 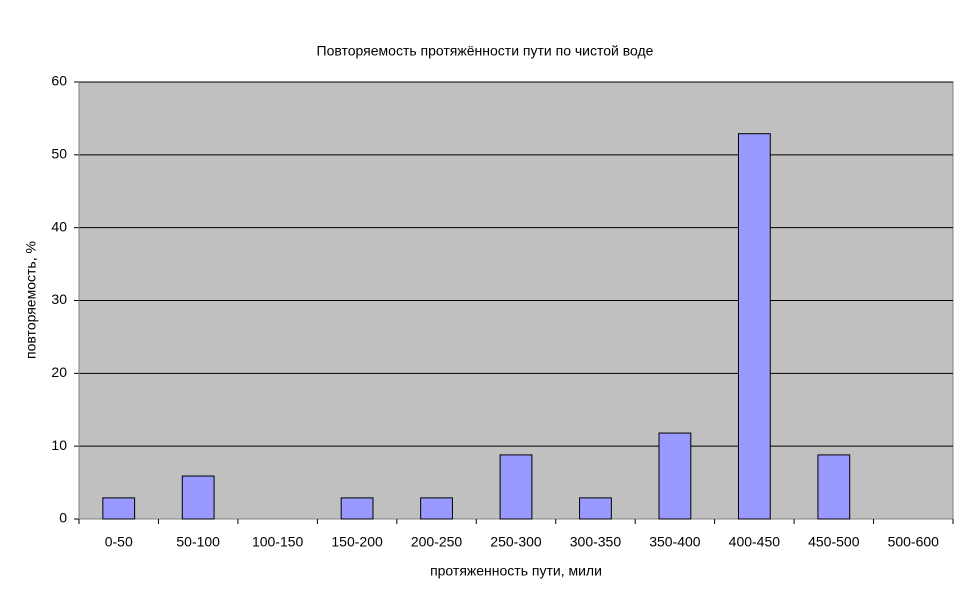 I want to click on x-tick-label: 250-300, so click(x=516, y=542).